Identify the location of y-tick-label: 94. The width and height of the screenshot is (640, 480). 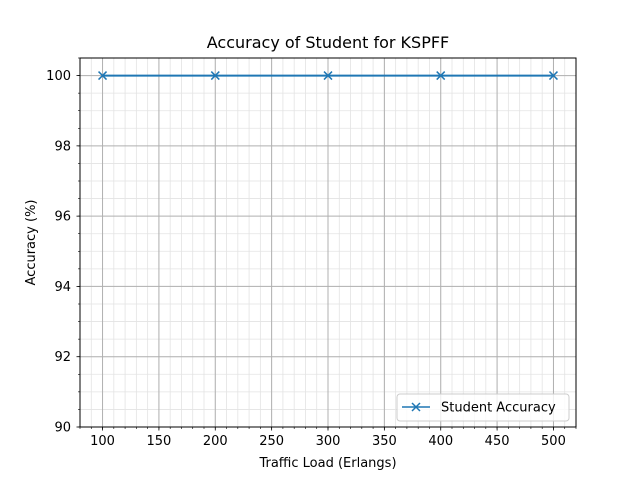
(62, 287).